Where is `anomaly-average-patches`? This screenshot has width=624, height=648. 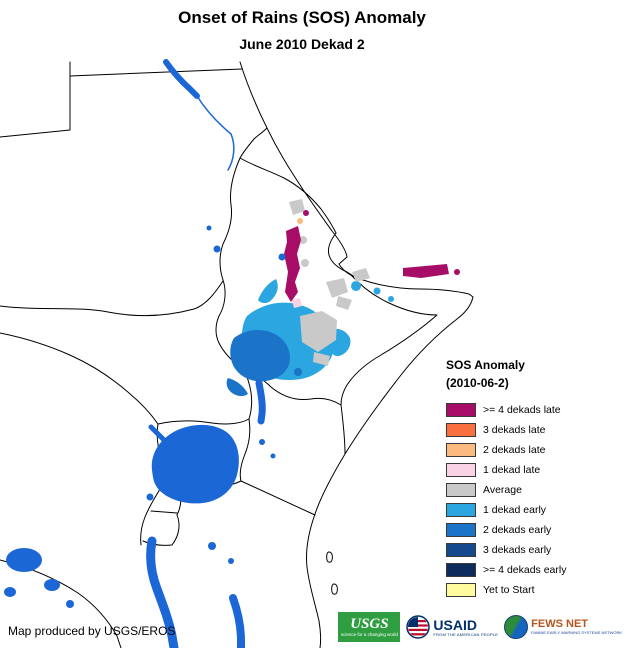 anomaly-average-patches is located at coordinates (329, 282).